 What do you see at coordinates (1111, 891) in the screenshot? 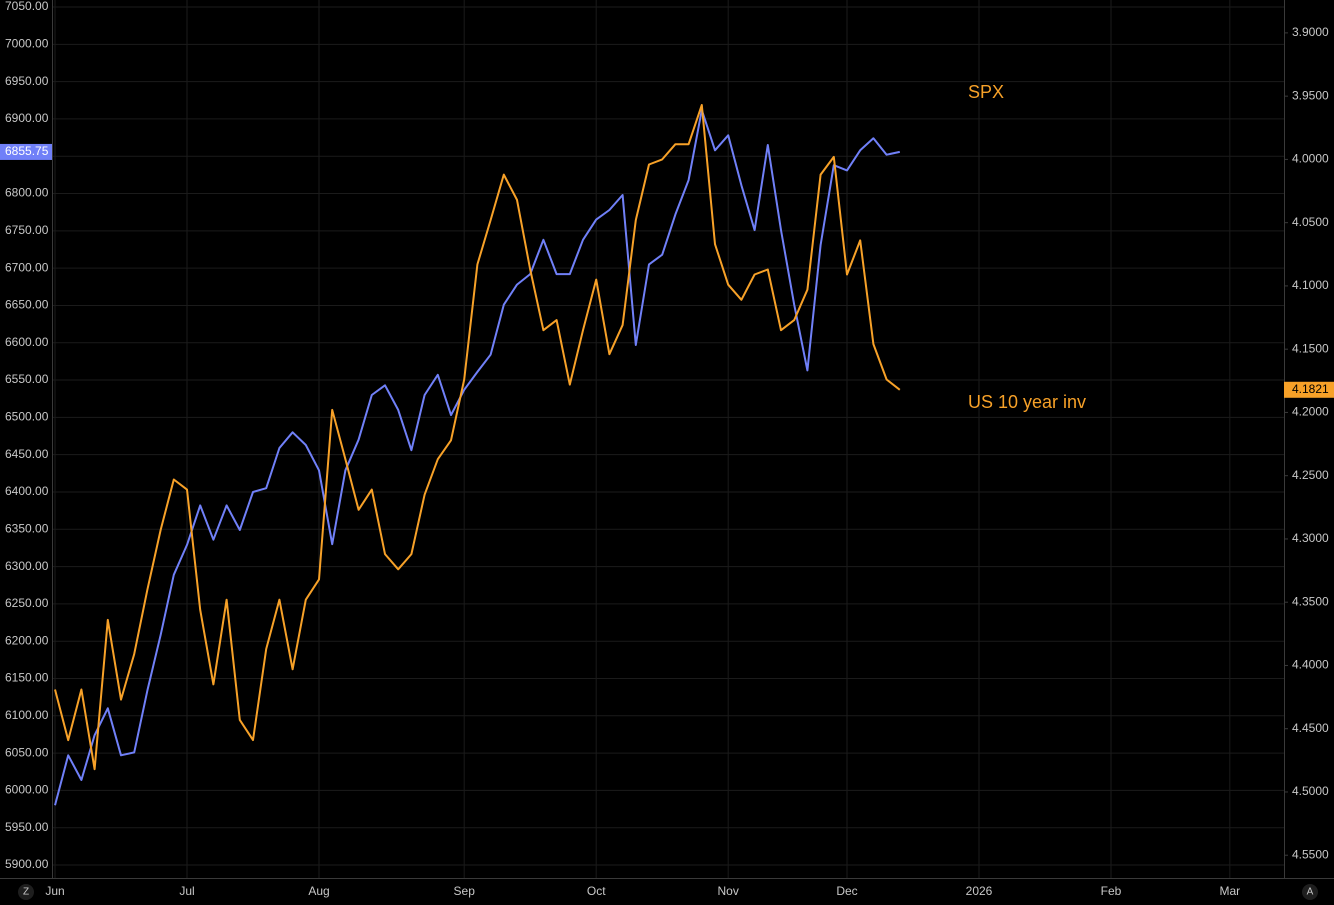
I see `x-tick-label: Feb` at bounding box center [1111, 891].